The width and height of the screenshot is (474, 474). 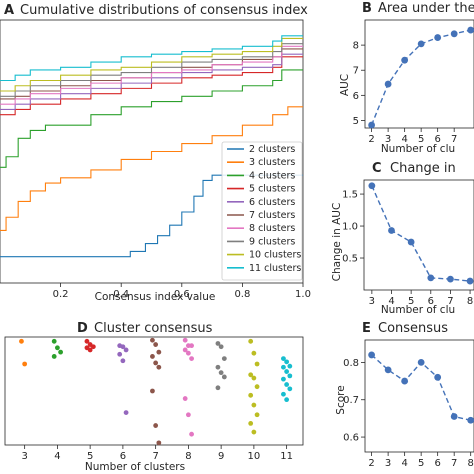 I want to click on panel-d-xtick-label: 4, so click(x=57, y=456).